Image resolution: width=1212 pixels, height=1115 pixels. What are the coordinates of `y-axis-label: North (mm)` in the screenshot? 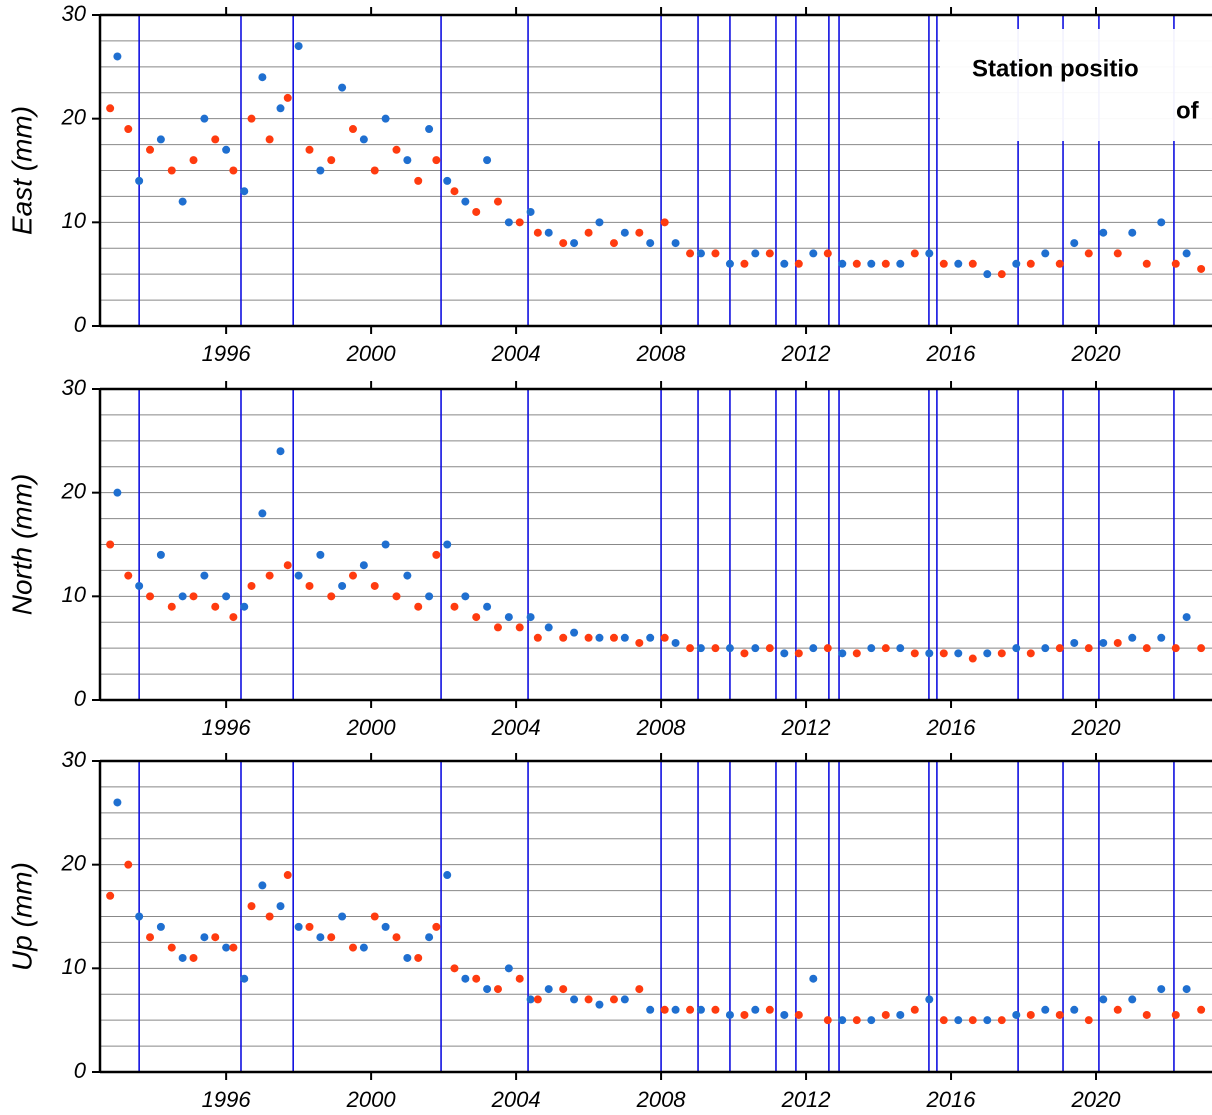 It's located at (21, 545).